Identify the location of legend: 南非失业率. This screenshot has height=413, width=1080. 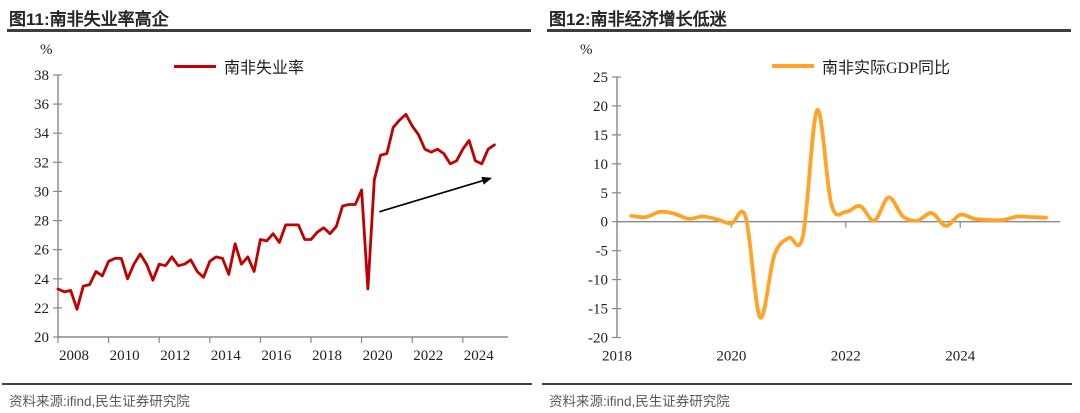
(239, 66).